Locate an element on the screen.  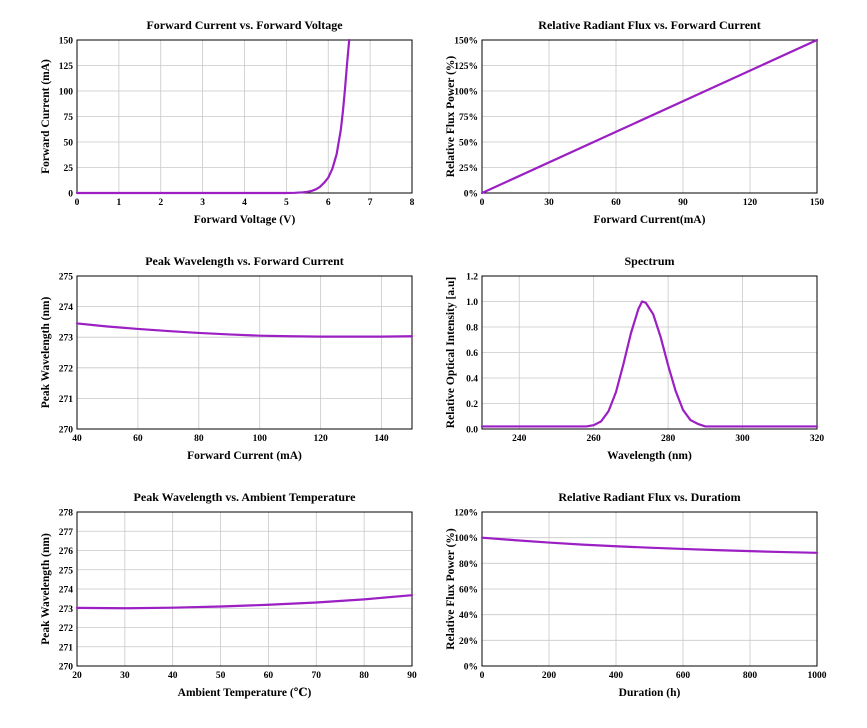
x-tick-label: 50 is located at coordinates (221, 676).